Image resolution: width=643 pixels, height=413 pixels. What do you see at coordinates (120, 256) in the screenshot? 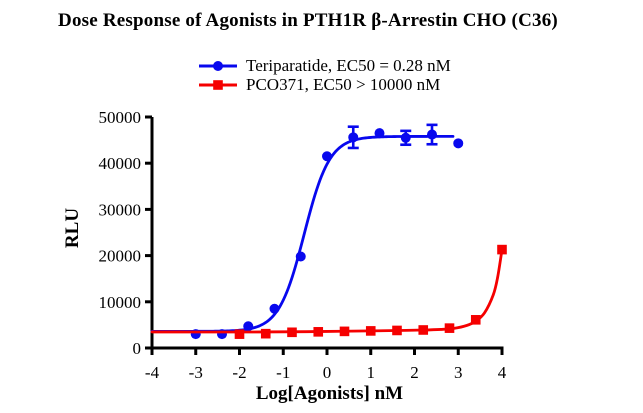
I see `y-tick-label: 20000` at bounding box center [120, 256].